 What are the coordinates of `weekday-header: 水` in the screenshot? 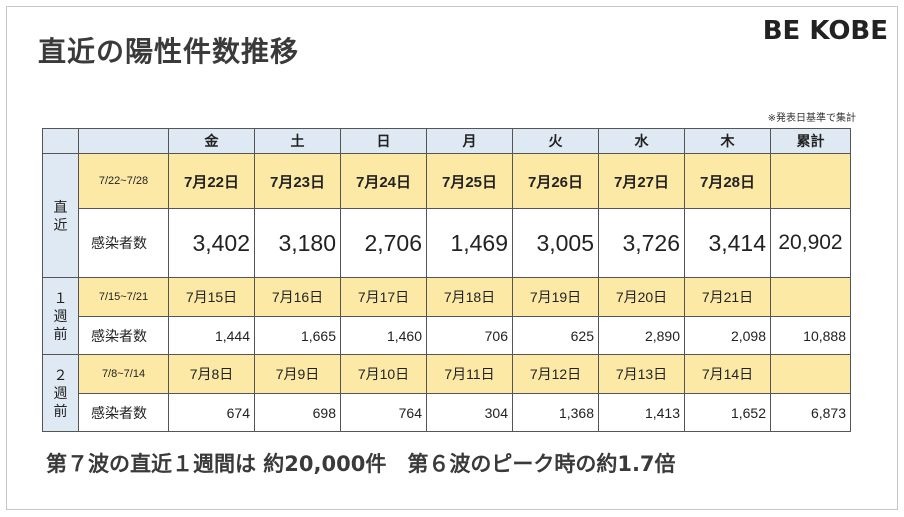 It's located at (641, 141).